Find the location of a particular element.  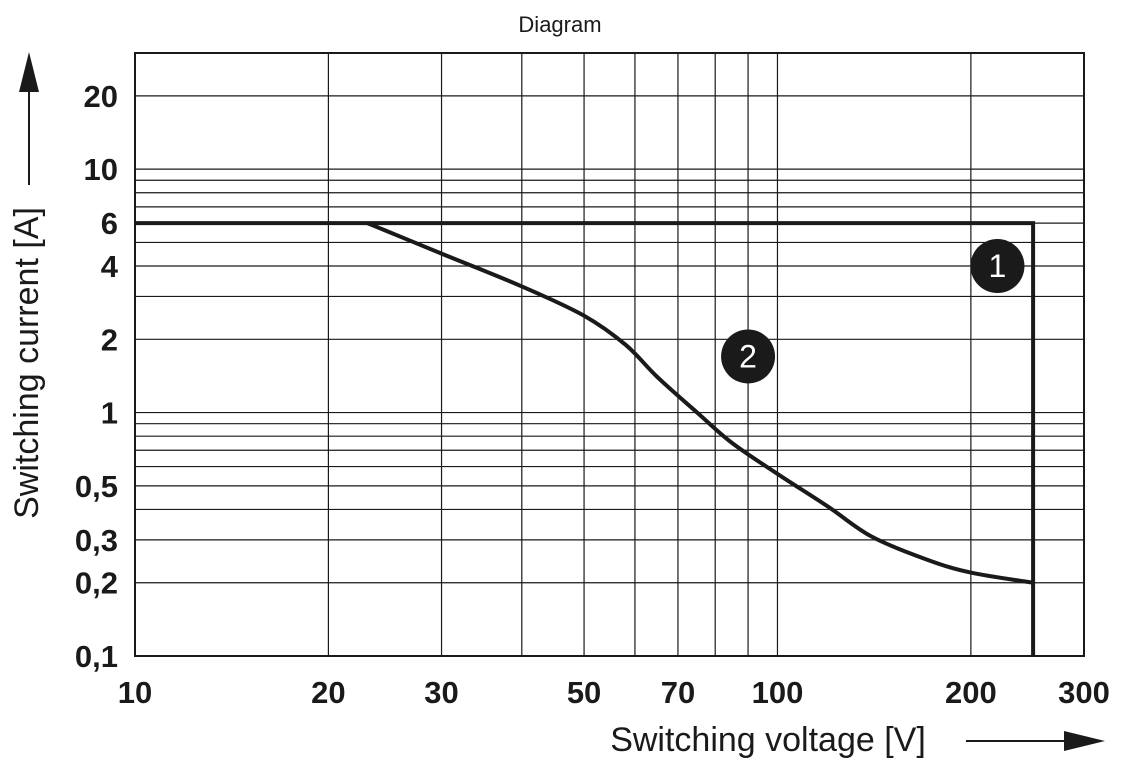

x-tick-label: 200 is located at coordinates (971, 692).